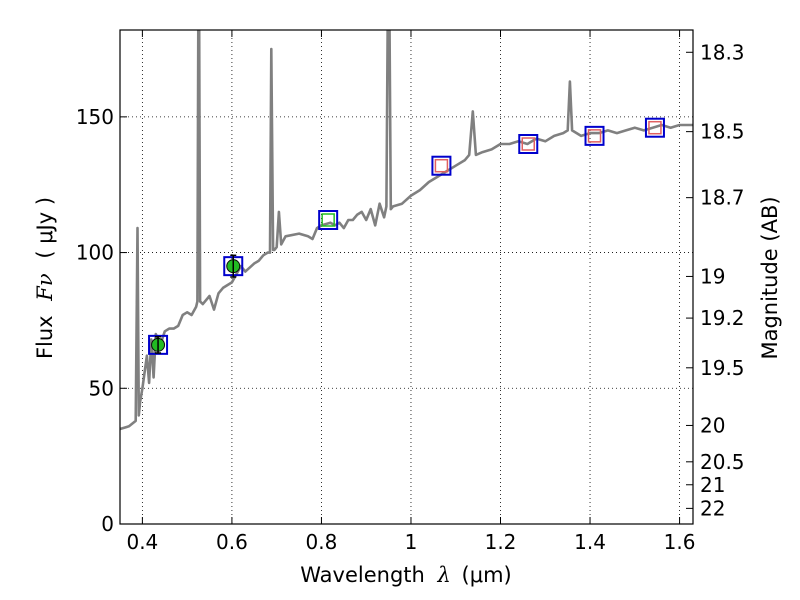  What do you see at coordinates (95, 117) in the screenshot?
I see `y-tick-label: 150` at bounding box center [95, 117].